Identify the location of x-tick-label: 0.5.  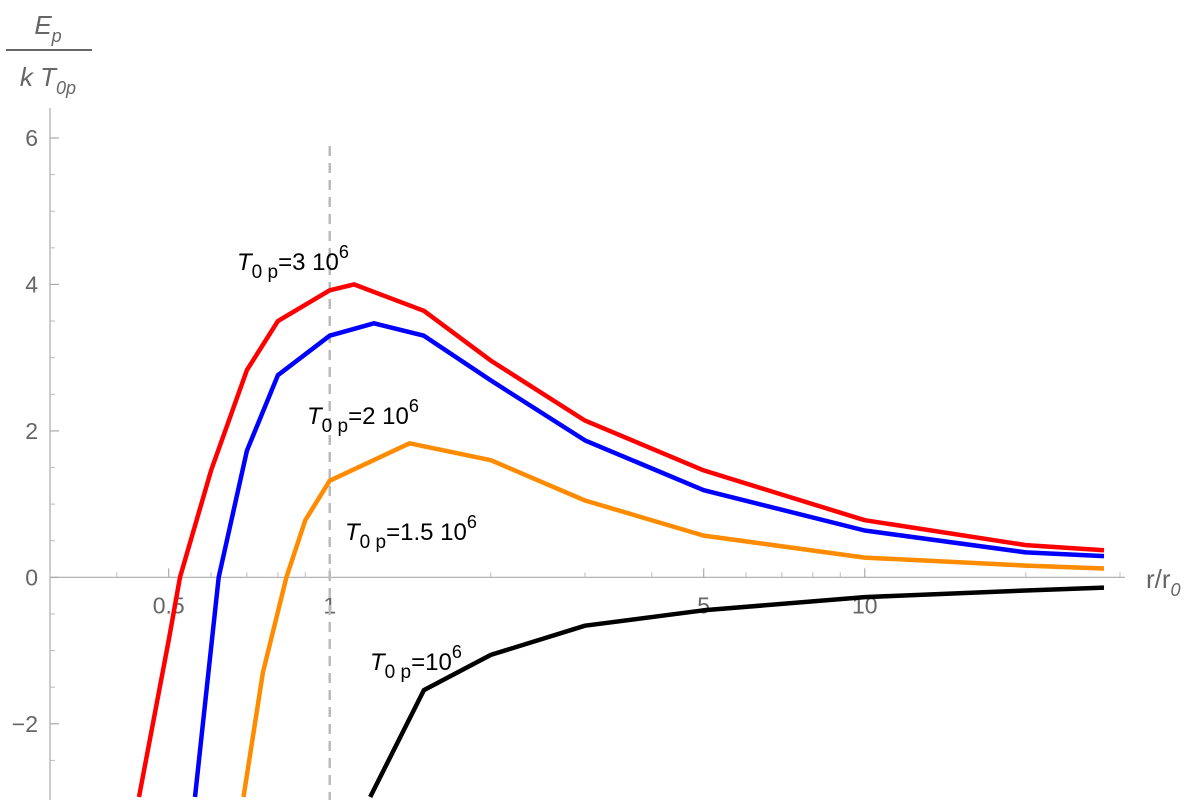
(169, 605).